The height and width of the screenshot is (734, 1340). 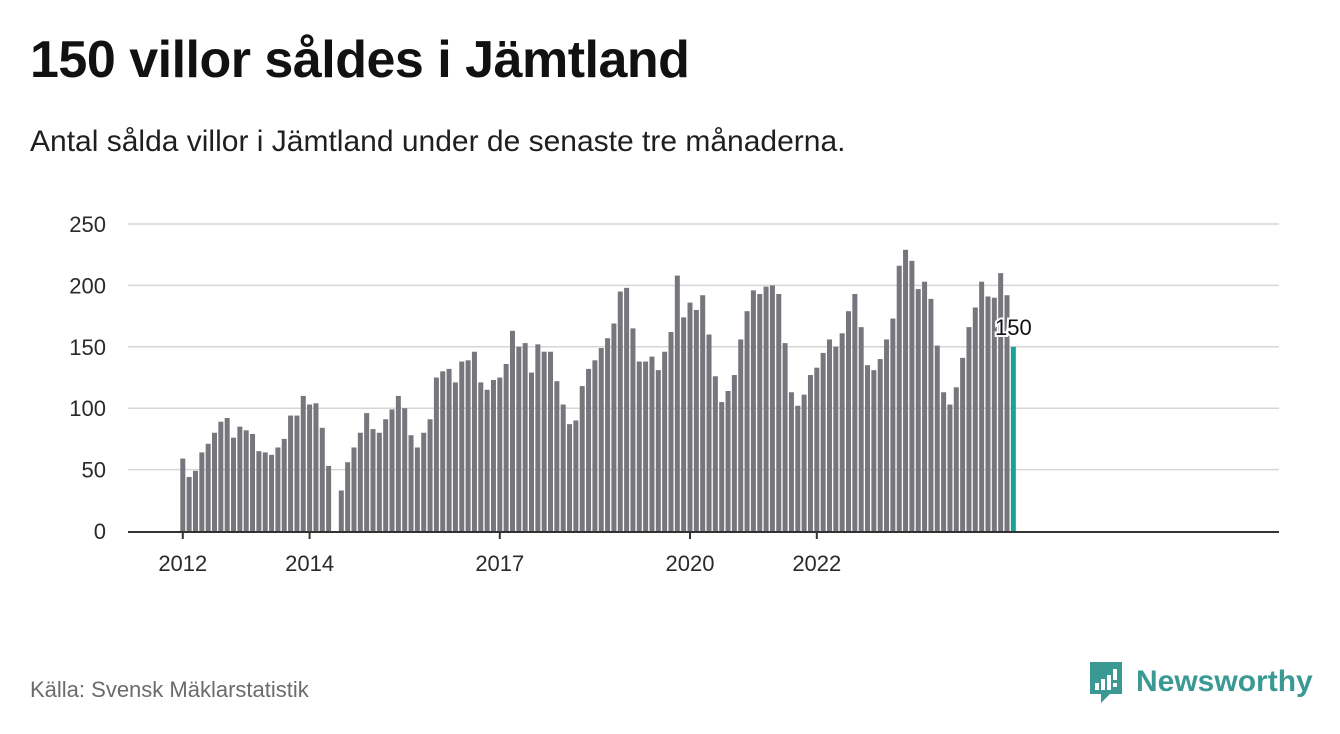 I want to click on x-tick-label: 2017, so click(x=499, y=563).